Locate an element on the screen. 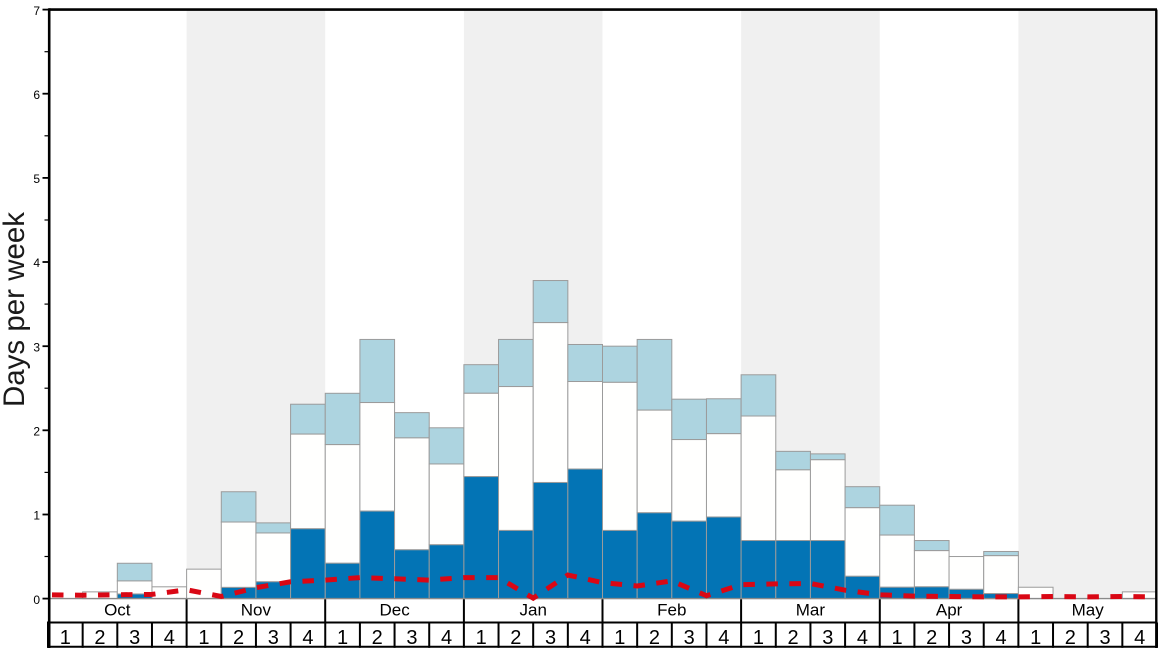  svg-text: 5 is located at coordinates (36, 179).